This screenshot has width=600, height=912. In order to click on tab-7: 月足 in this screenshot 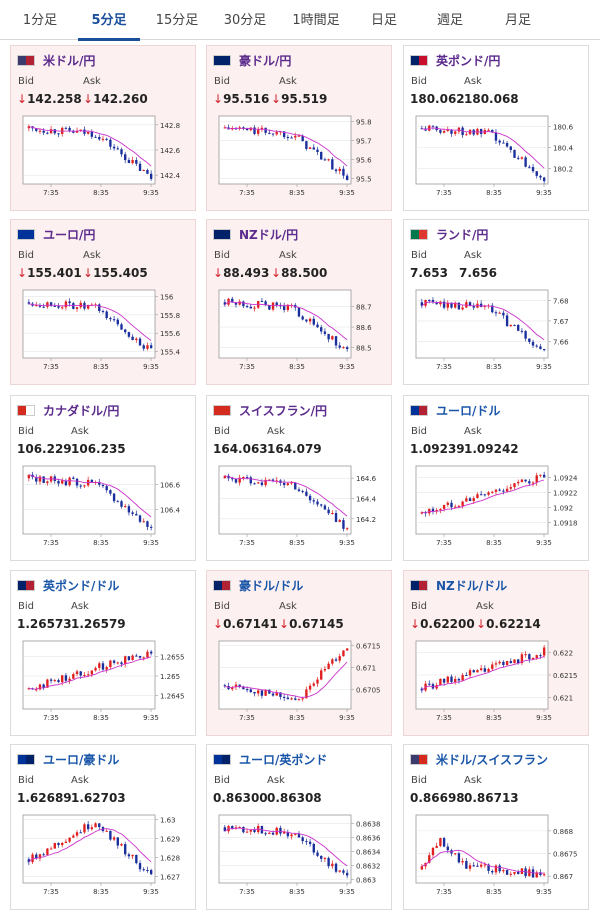, I will do `click(517, 20)`.